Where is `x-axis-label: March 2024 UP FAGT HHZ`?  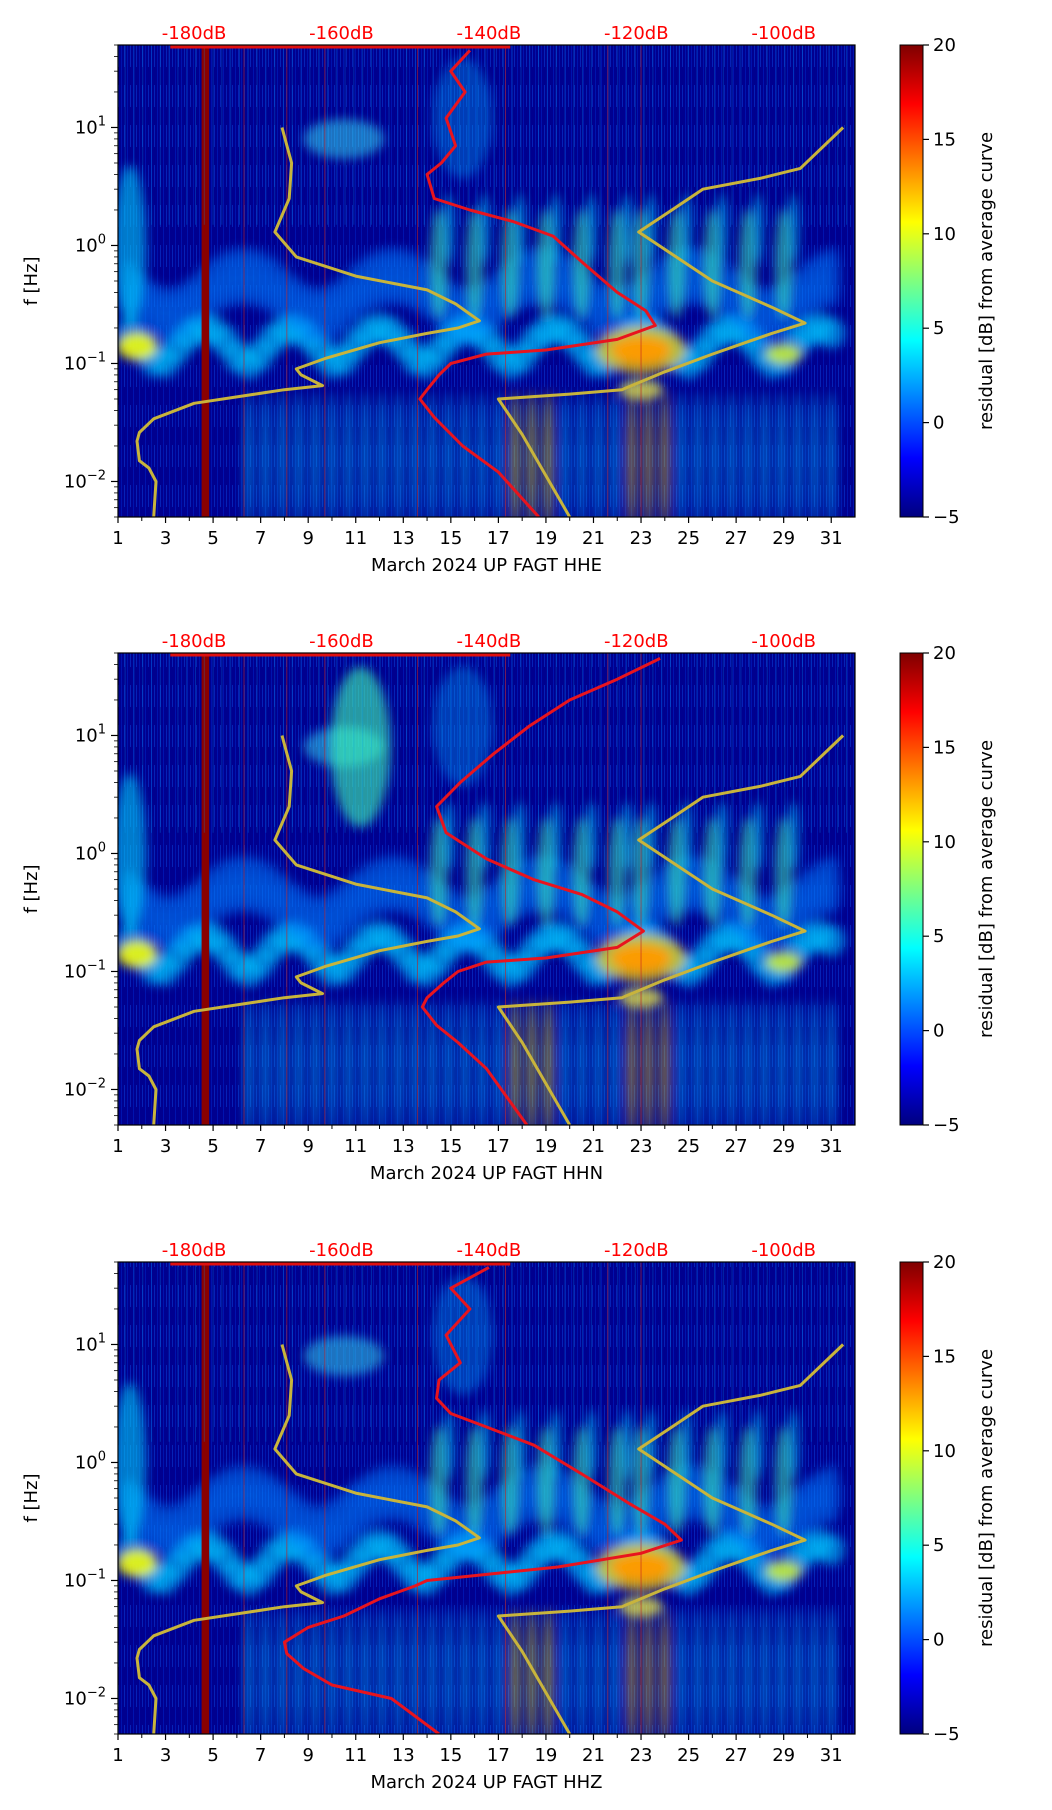
x-axis-label: March 2024 UP FAGT HHZ is located at coordinates (487, 1782).